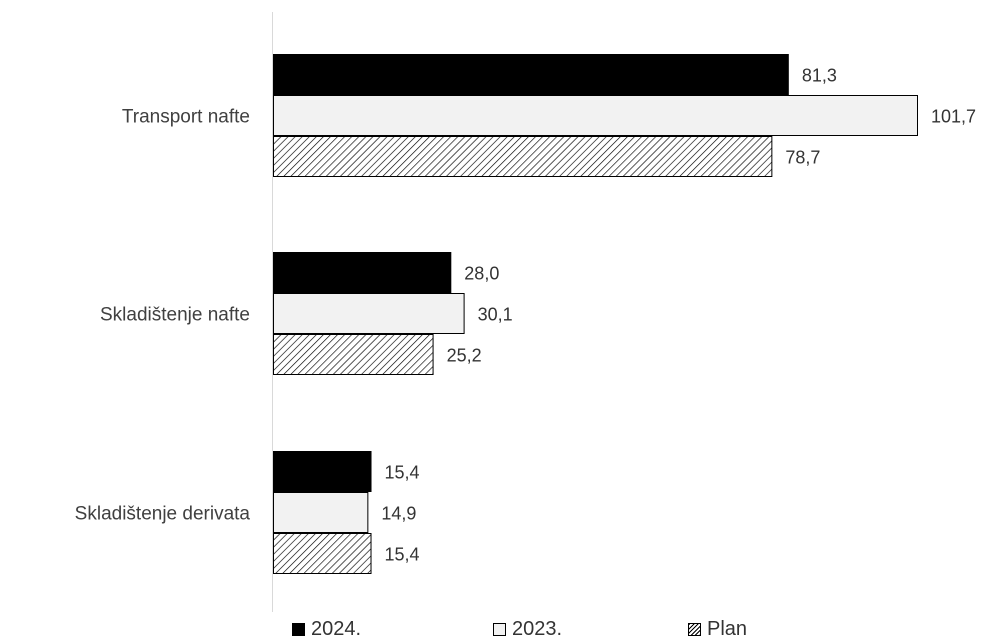 The height and width of the screenshot is (644, 995). Describe the element at coordinates (321, 512) in the screenshot. I see `bar-skladi-tenje-derivata-2023` at that location.